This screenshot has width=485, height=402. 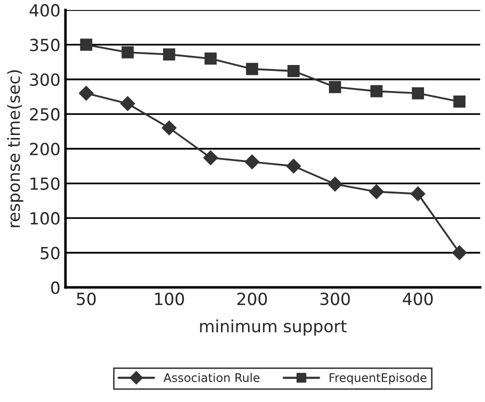 I want to click on y-tick-label: 200, so click(x=45, y=149).